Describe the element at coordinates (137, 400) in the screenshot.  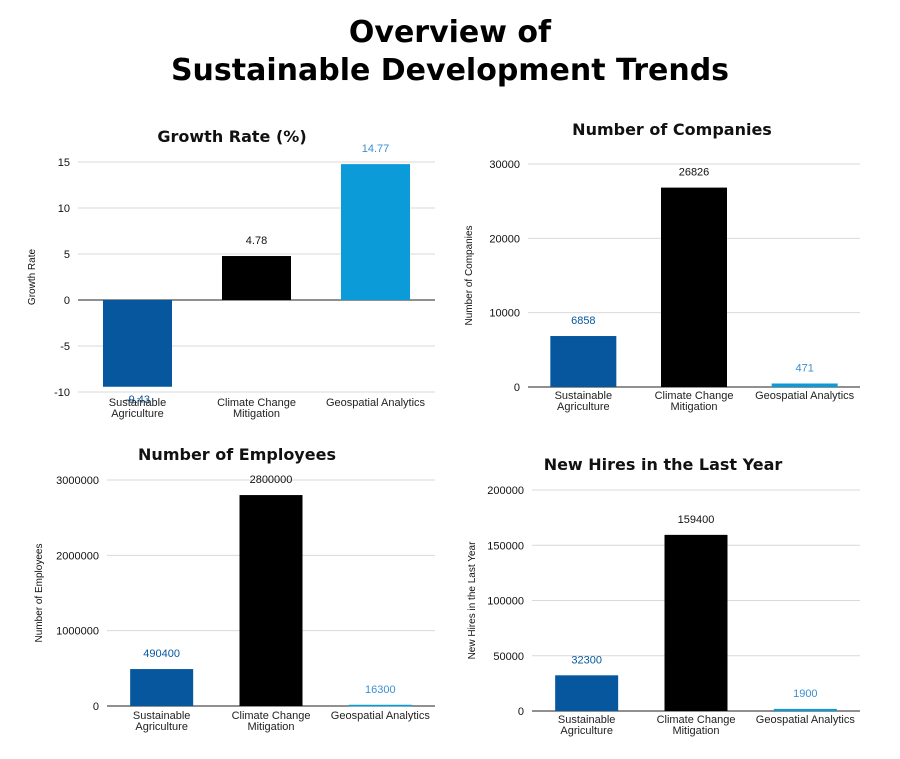
I see `value-label-sustainable-agriculture: -9.43` at that location.